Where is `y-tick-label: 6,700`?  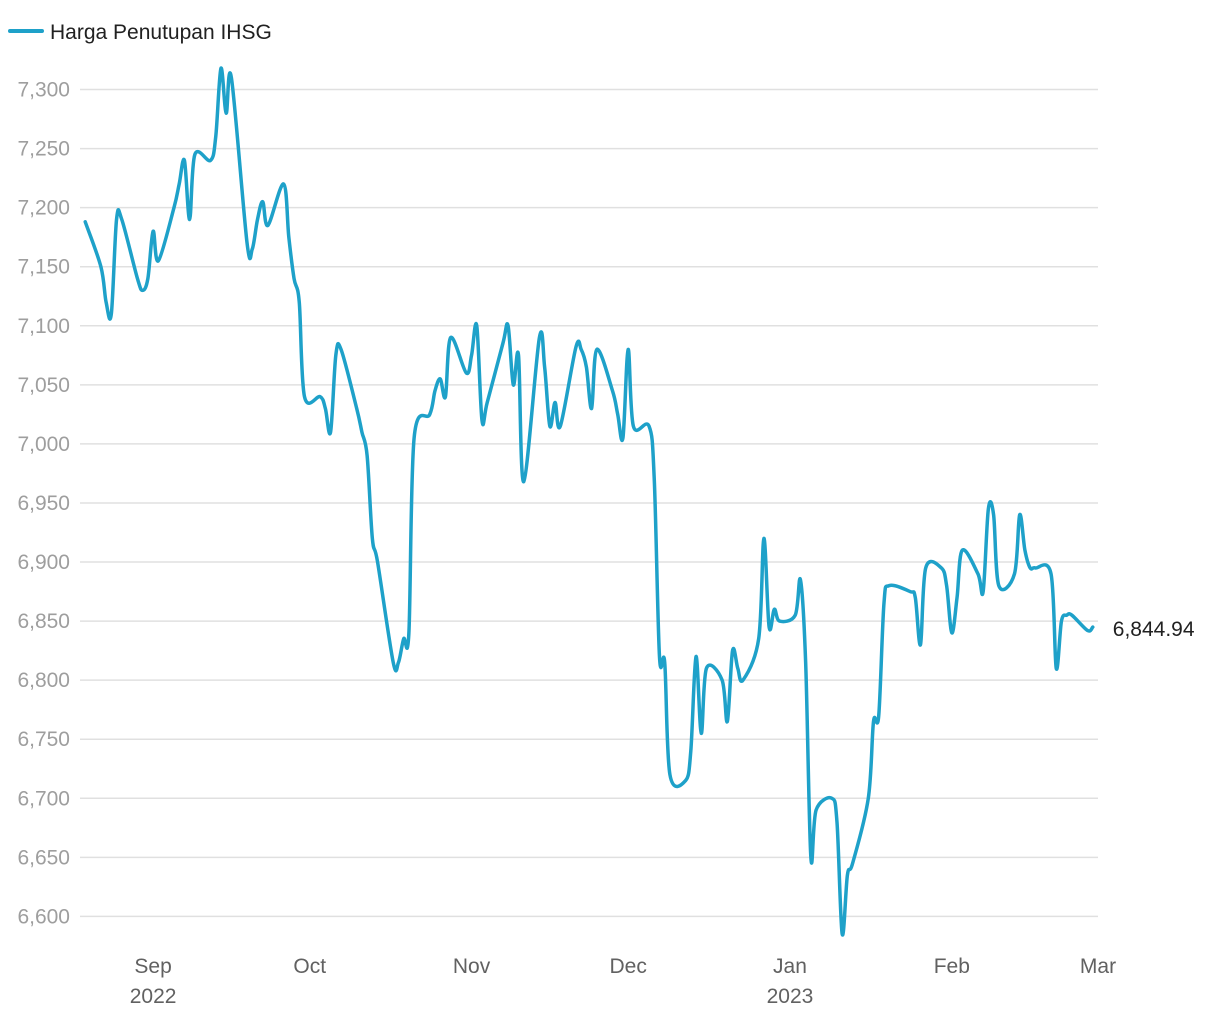 y-tick-label: 6,700 is located at coordinates (43, 798).